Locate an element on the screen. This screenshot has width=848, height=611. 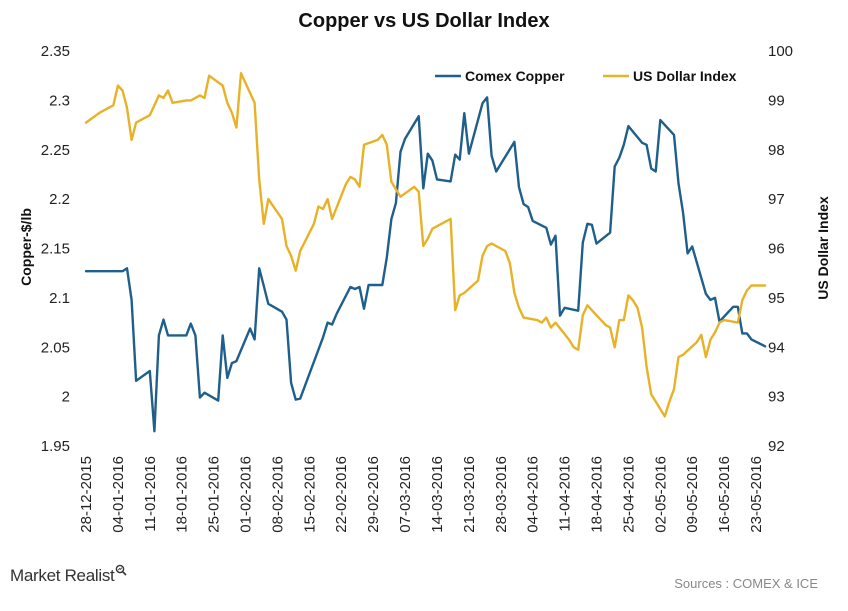
legend-label: Comex Copper is located at coordinates (515, 76).